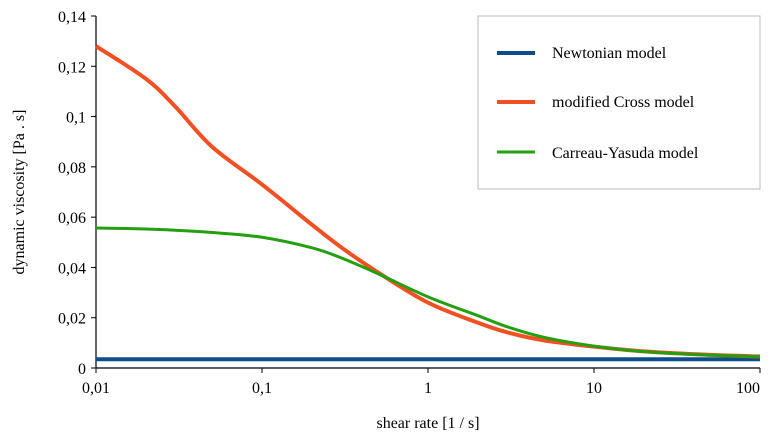 The image size is (776, 438). I want to click on x-tick-label: 1, so click(428, 388).